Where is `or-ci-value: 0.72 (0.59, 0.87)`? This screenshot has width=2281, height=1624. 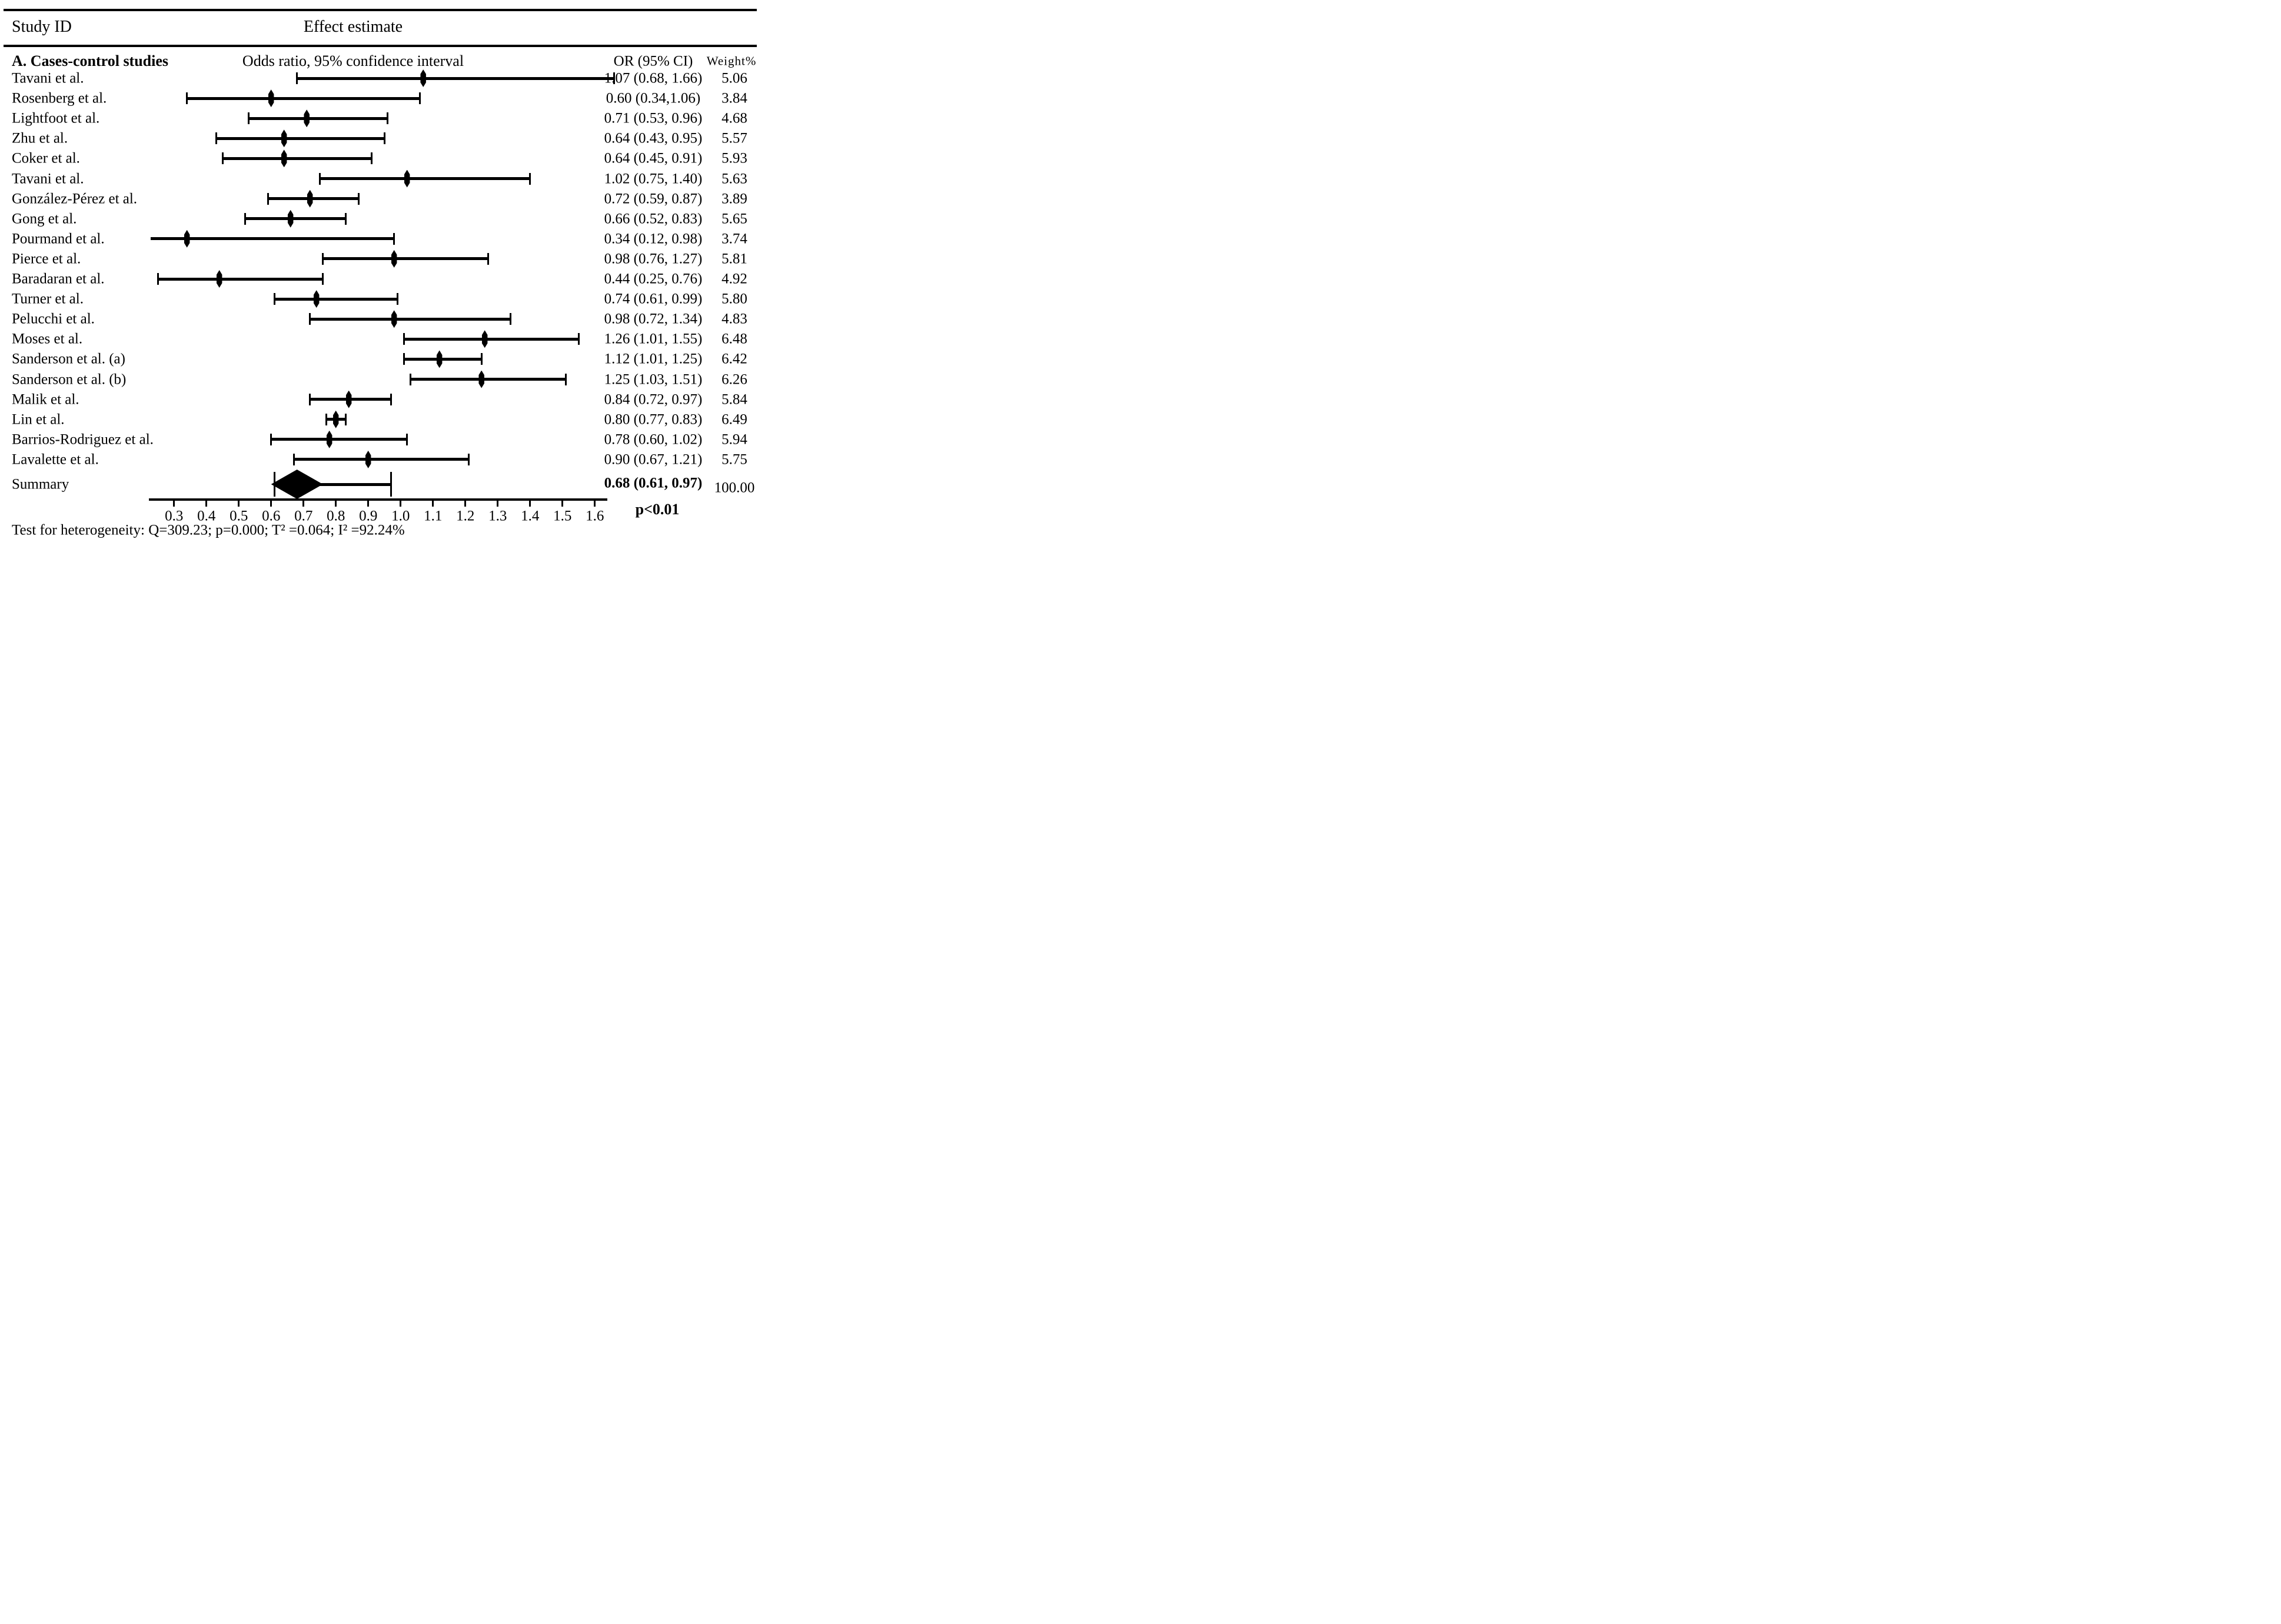 or-ci-value: 0.72 (0.59, 0.87) is located at coordinates (653, 199).